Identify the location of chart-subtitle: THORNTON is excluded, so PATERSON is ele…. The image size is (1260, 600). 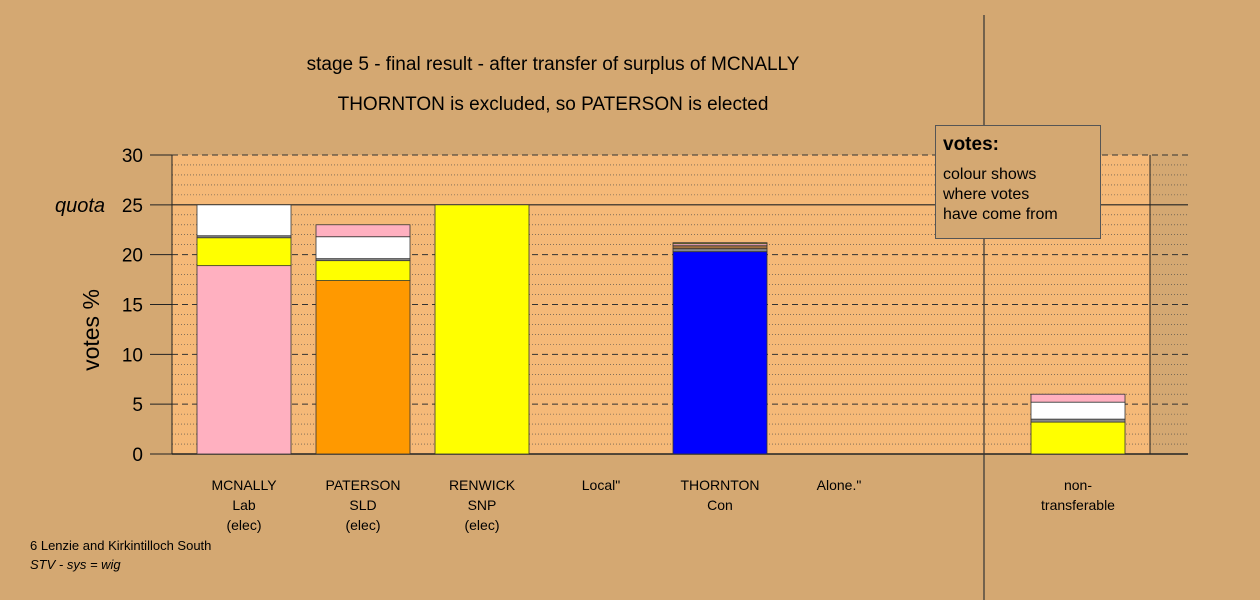
(553, 104).